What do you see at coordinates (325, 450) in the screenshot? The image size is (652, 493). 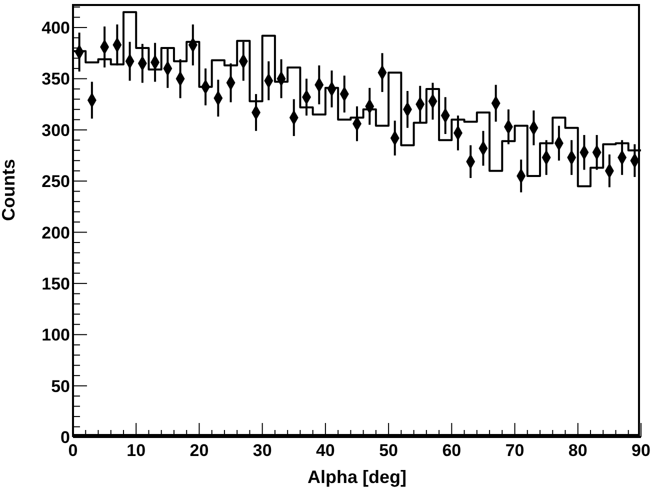 I see `x-tick-label: 40` at bounding box center [325, 450].